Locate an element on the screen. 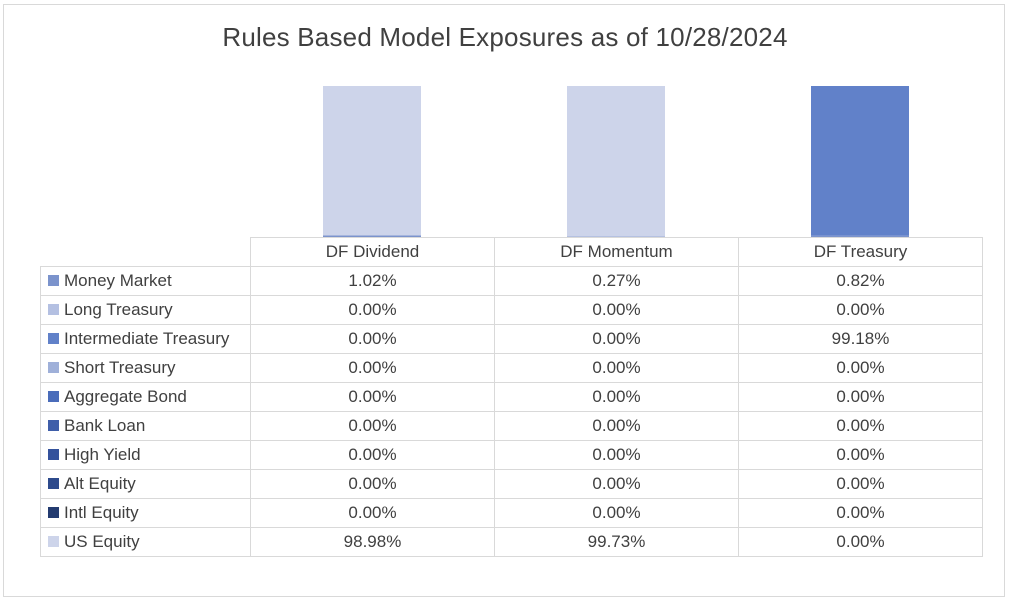  data-label-us-equity-df-dividend: 98.98% is located at coordinates (372, 542).